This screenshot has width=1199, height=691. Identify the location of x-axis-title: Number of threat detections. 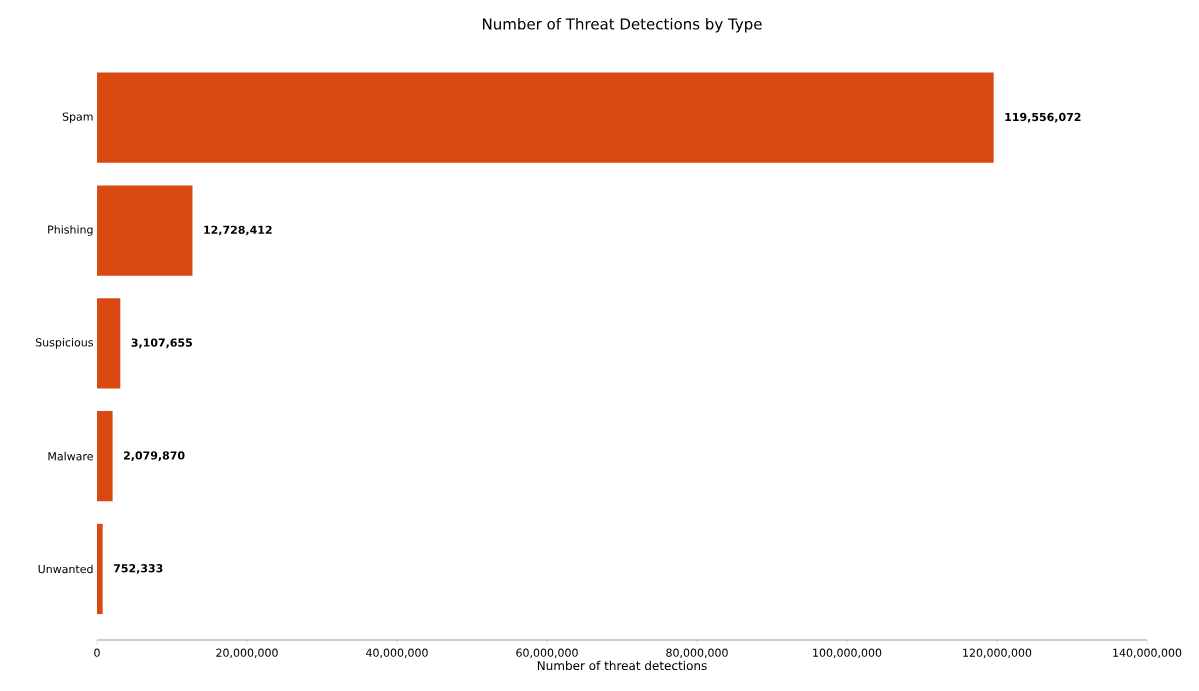
(622, 665).